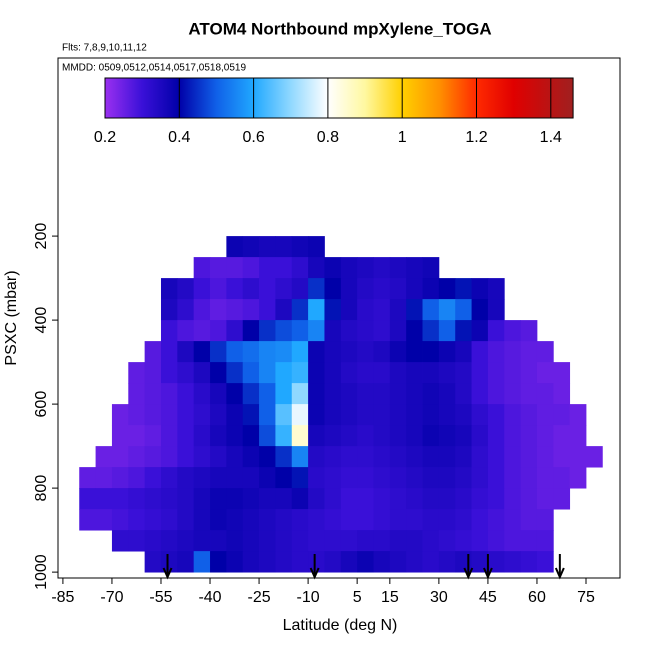 This screenshot has width=650, height=650. Describe the element at coordinates (104, 48) in the screenshot. I see `subtitle: Flts: 7,8,9,10,11,12` at that location.